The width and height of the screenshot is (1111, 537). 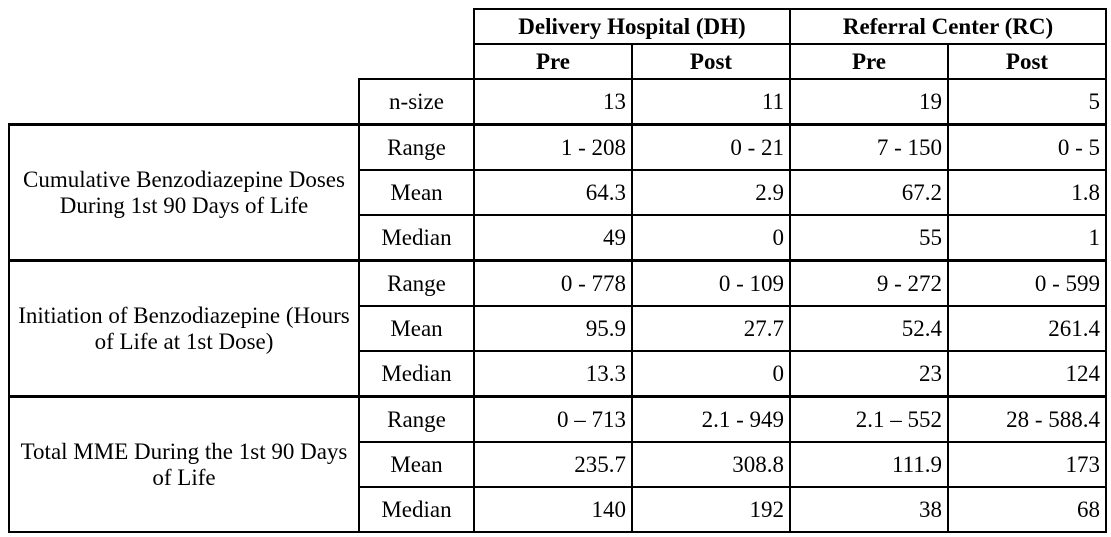 What do you see at coordinates (869, 419) in the screenshot?
I see `value-cell: 2.1 – 552` at bounding box center [869, 419].